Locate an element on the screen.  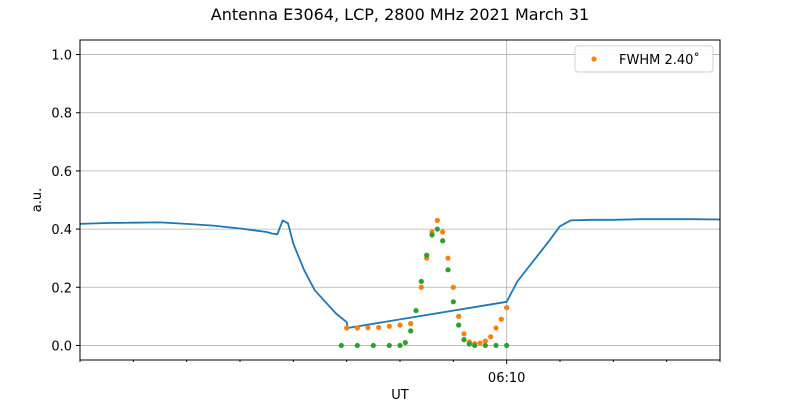
legend: FWHM 2.40˚ is located at coordinates (644, 59).